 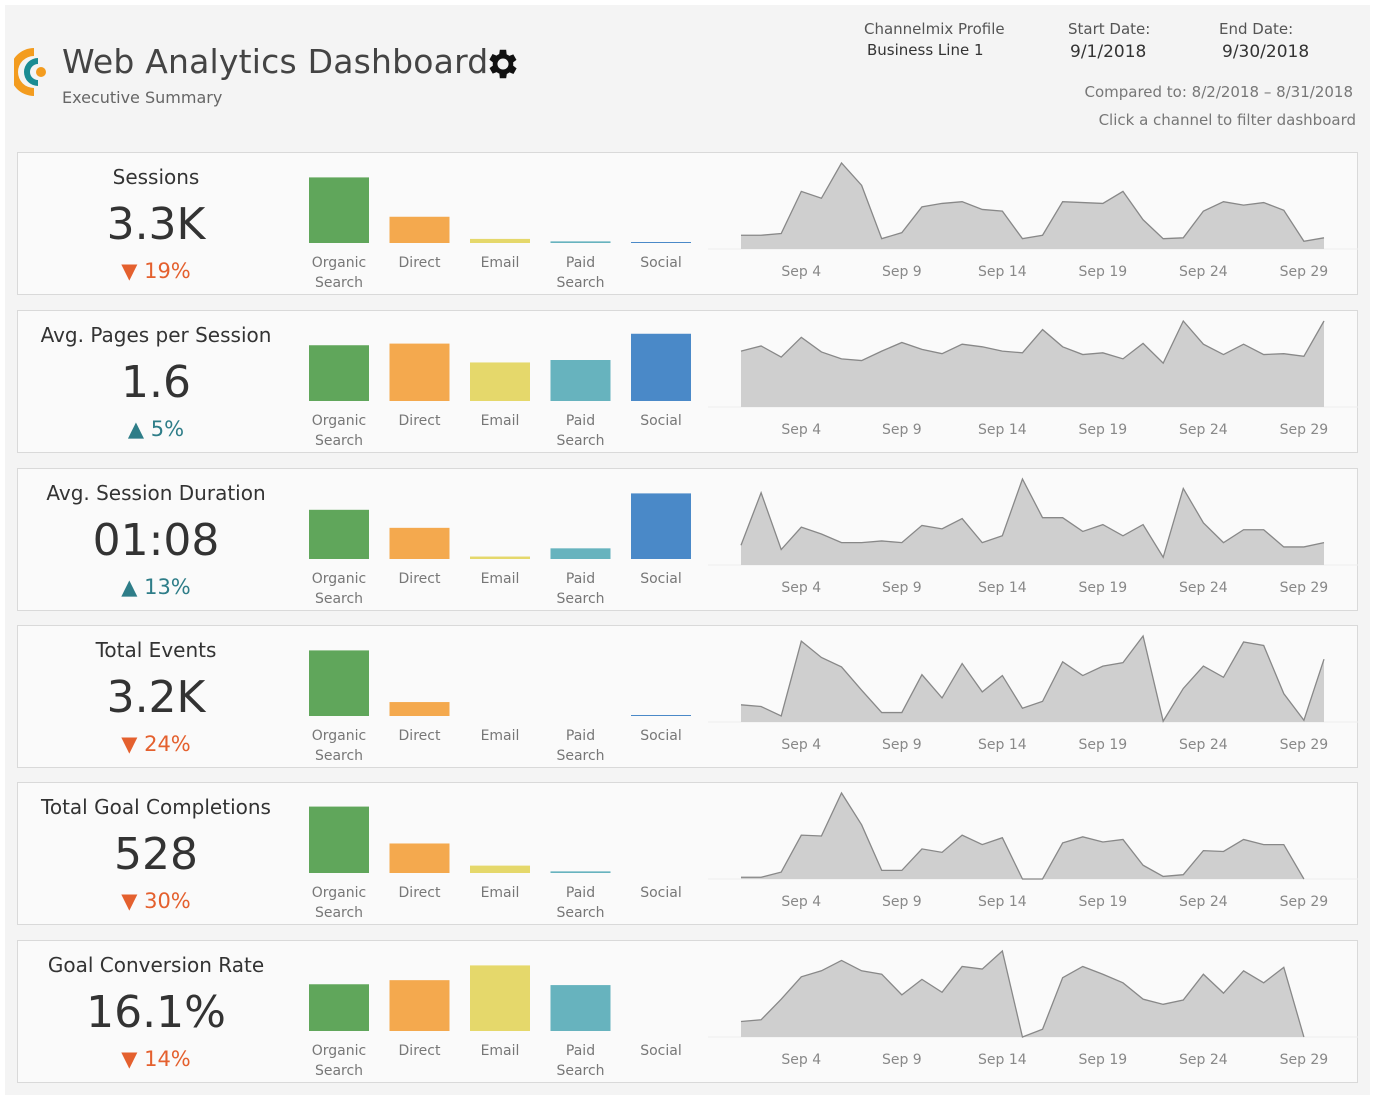 What do you see at coordinates (925, 50) in the screenshot?
I see `profile-selector: Business Line 1` at bounding box center [925, 50].